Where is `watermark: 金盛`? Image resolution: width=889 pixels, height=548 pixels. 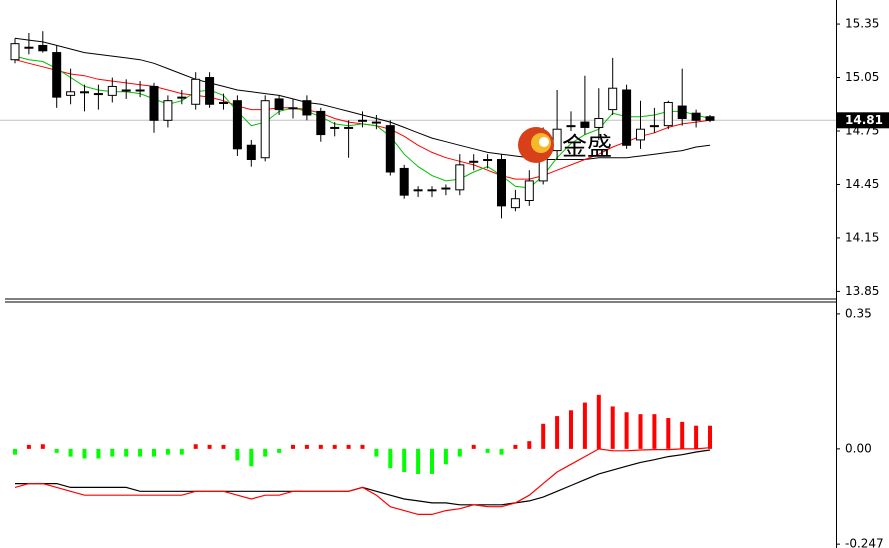 watermark: 金盛 is located at coordinates (565, 145).